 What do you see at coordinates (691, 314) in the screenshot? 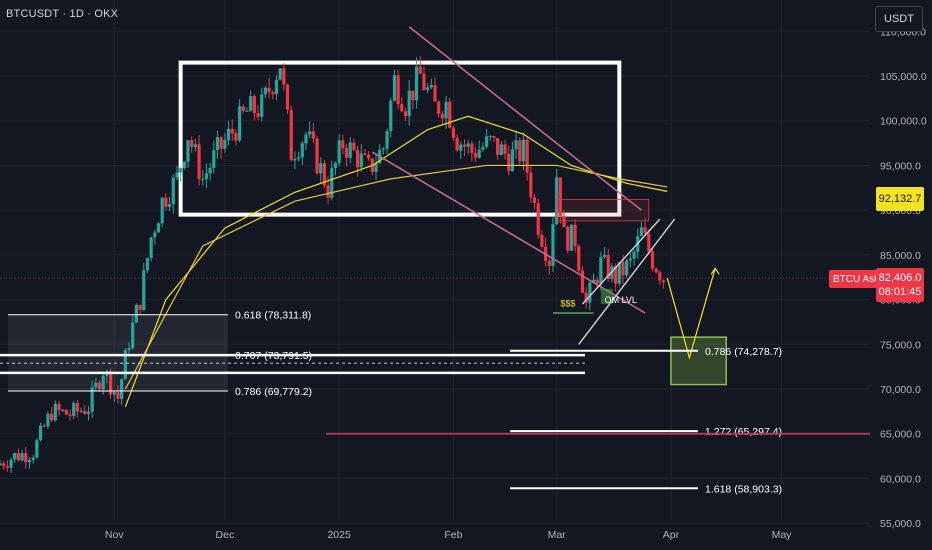
I see `projection-path` at bounding box center [691, 314].